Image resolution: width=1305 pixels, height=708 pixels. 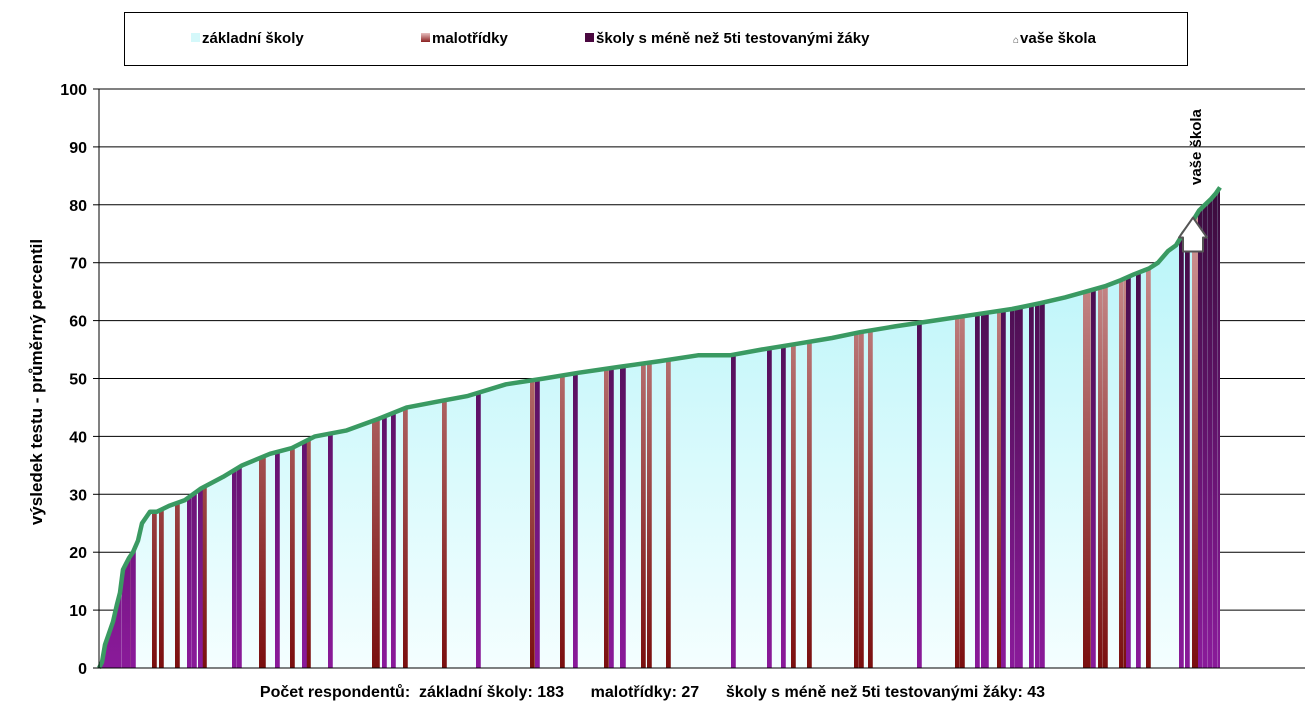 What do you see at coordinates (78, 380) in the screenshot?
I see `y-tick-label: 50` at bounding box center [78, 380].